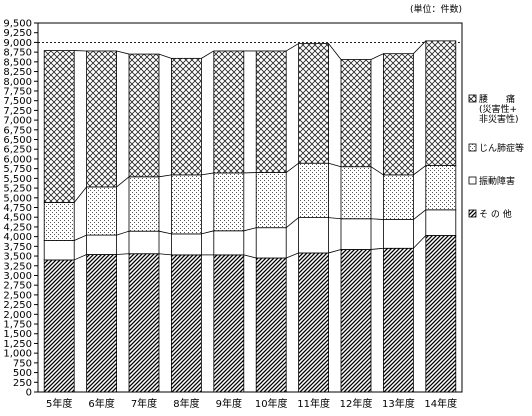  I want to click on y-tick-label: 9,500, so click(17, 24).